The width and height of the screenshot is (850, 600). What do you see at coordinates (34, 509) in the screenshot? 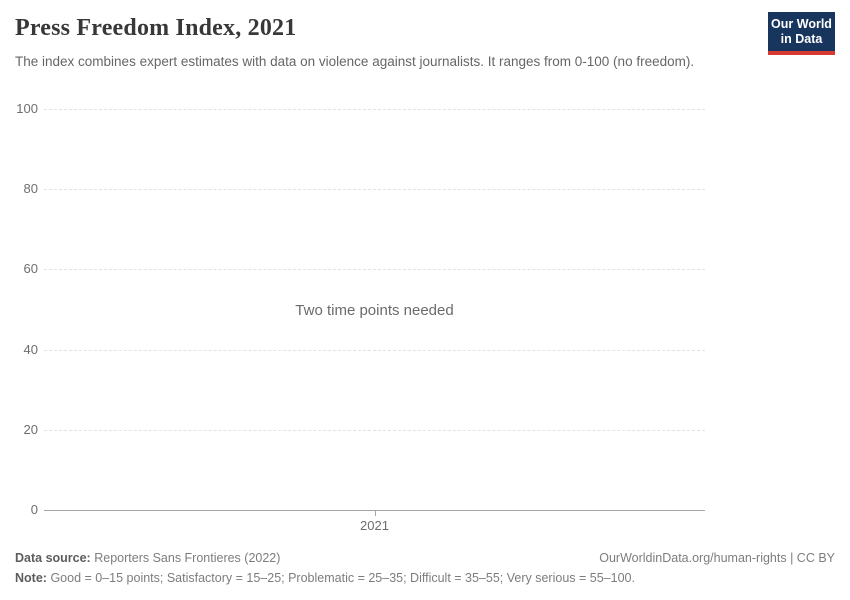
I see `y-tick-label: 0` at bounding box center [34, 509].